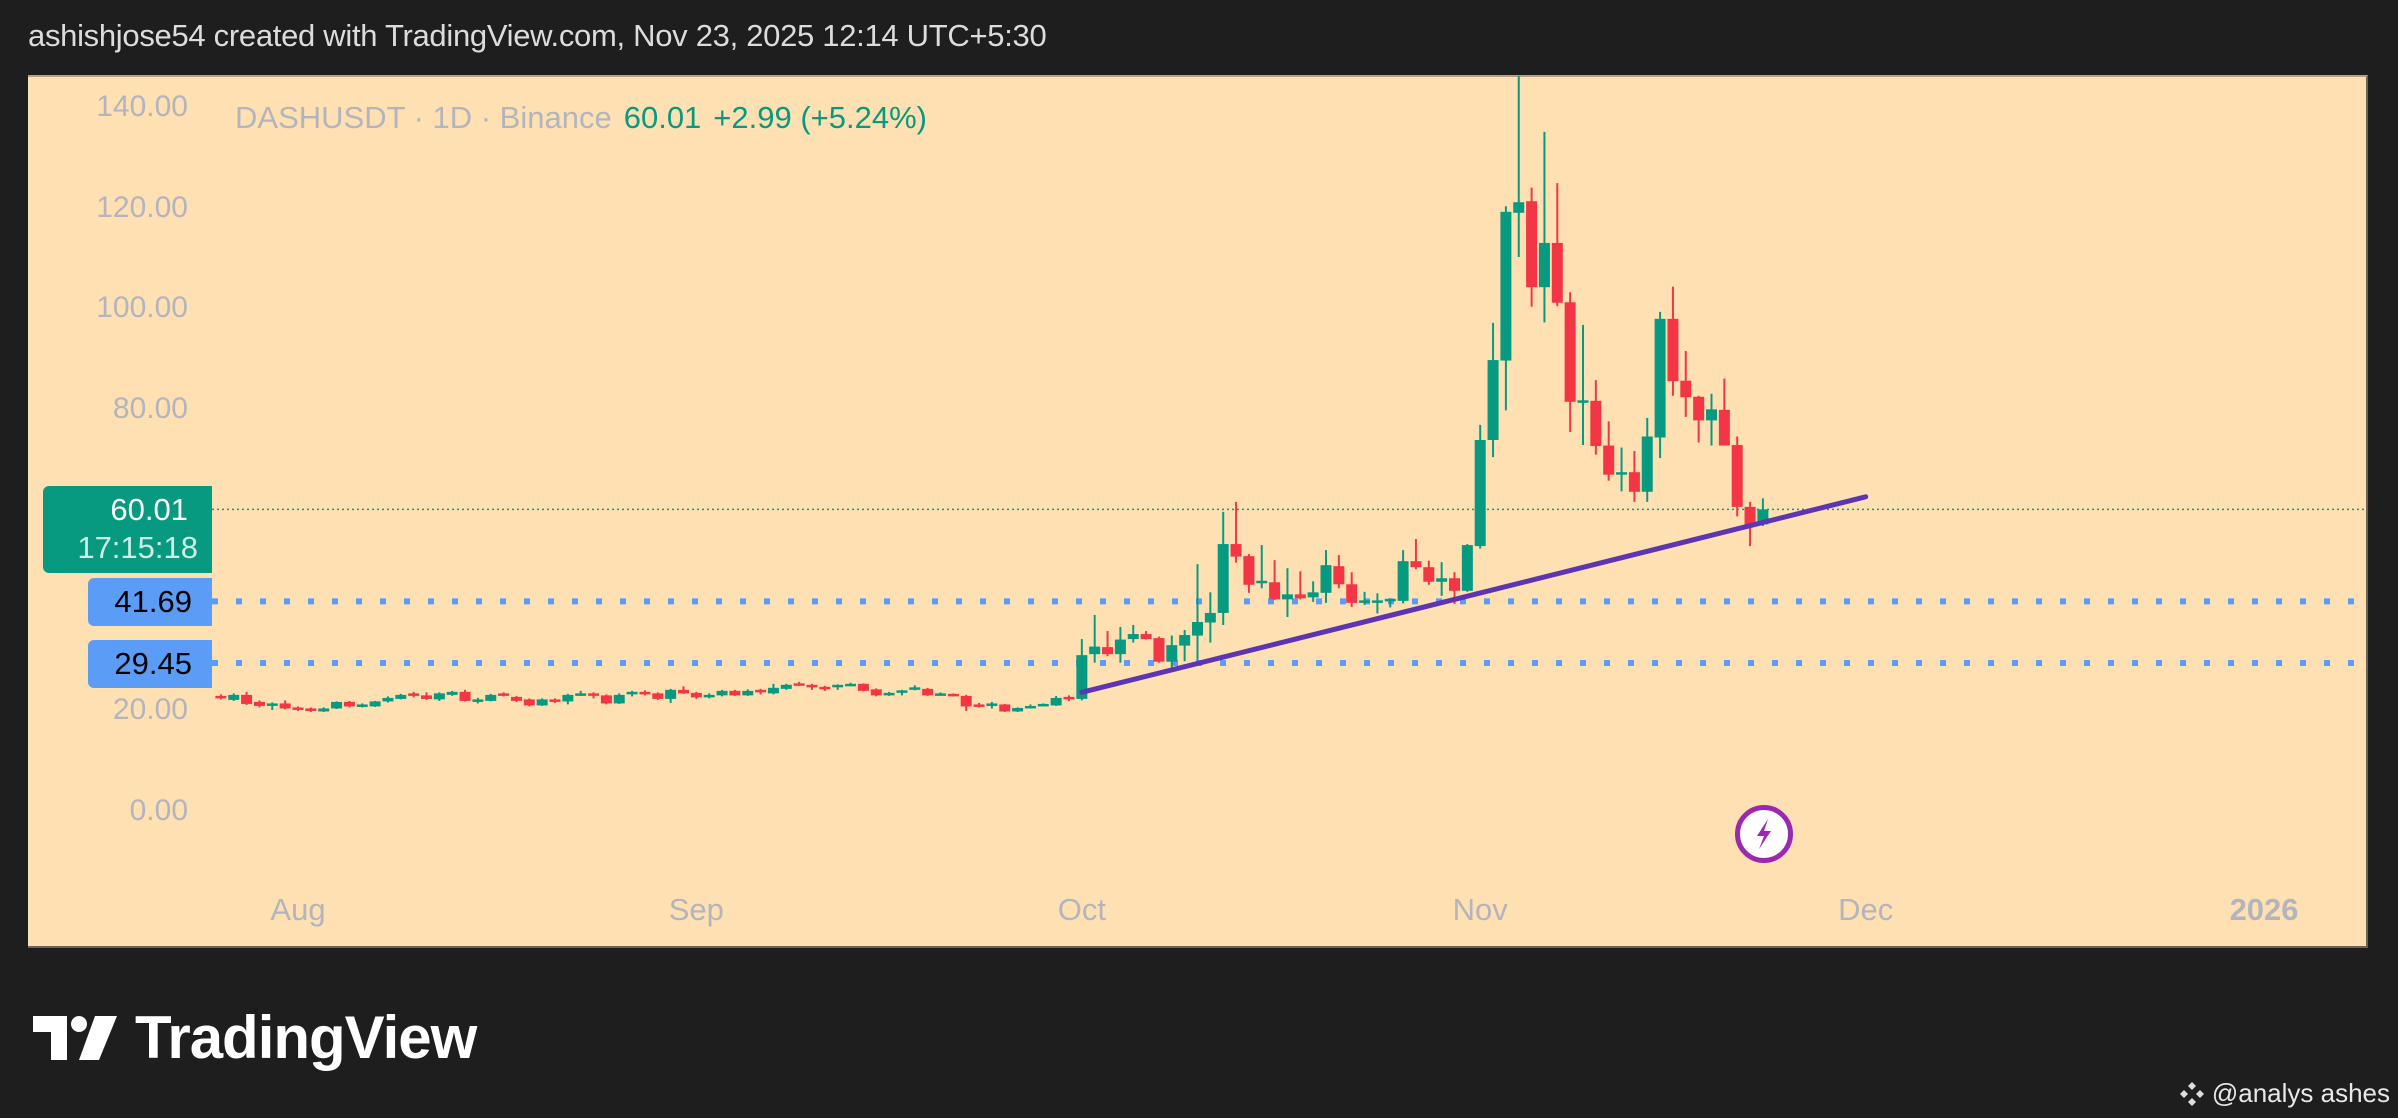 The height and width of the screenshot is (1118, 2398). What do you see at coordinates (158, 810) in the screenshot?
I see `price-tick-label: 0.00` at bounding box center [158, 810].